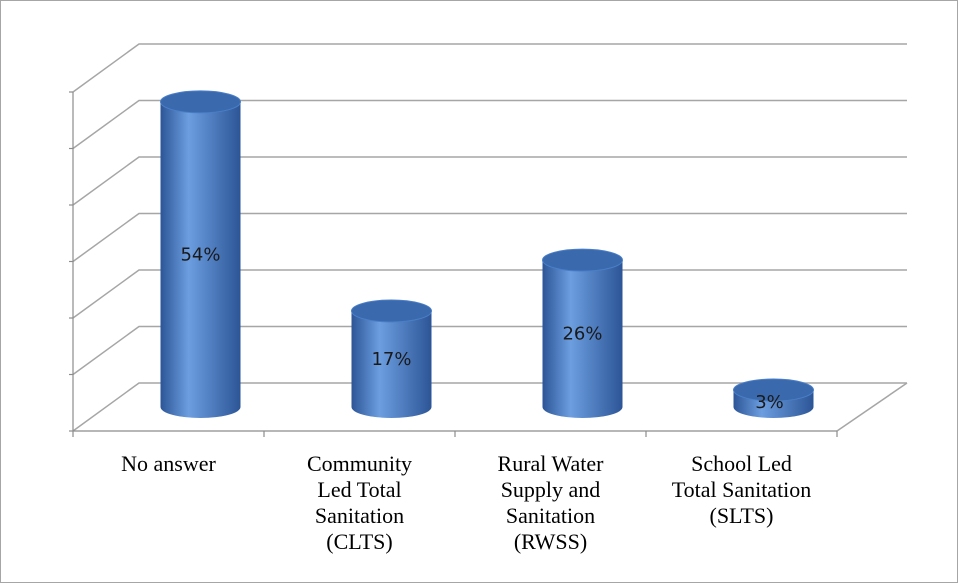  What do you see at coordinates (742, 489) in the screenshot?
I see `category-label: Total Sanitation` at bounding box center [742, 489].